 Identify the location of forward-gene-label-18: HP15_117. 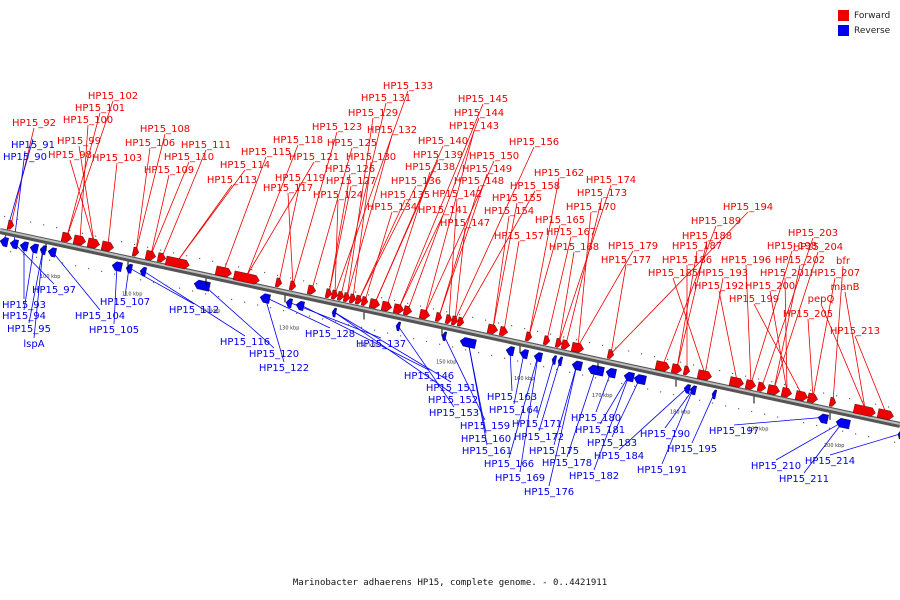
(288, 188).